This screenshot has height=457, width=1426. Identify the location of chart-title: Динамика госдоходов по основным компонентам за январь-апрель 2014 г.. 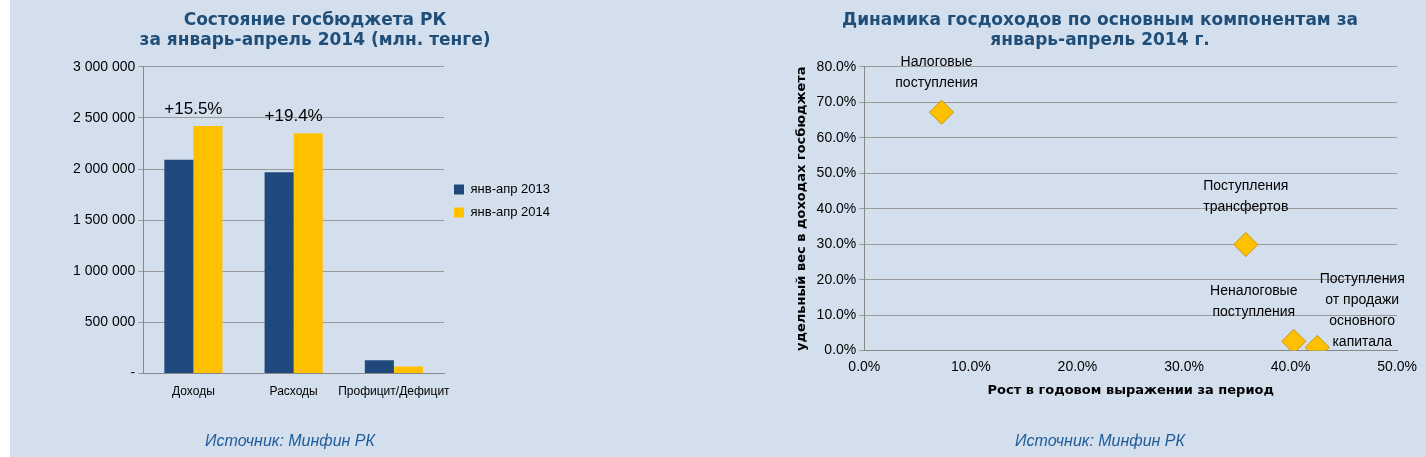
(1100, 29).